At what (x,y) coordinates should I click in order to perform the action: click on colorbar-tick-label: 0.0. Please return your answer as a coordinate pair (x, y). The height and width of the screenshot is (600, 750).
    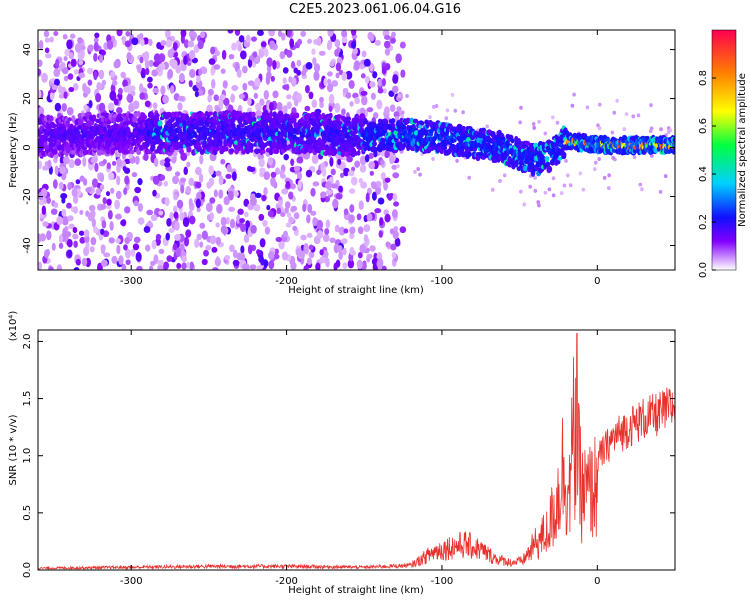
    Looking at the image, I should click on (703, 270).